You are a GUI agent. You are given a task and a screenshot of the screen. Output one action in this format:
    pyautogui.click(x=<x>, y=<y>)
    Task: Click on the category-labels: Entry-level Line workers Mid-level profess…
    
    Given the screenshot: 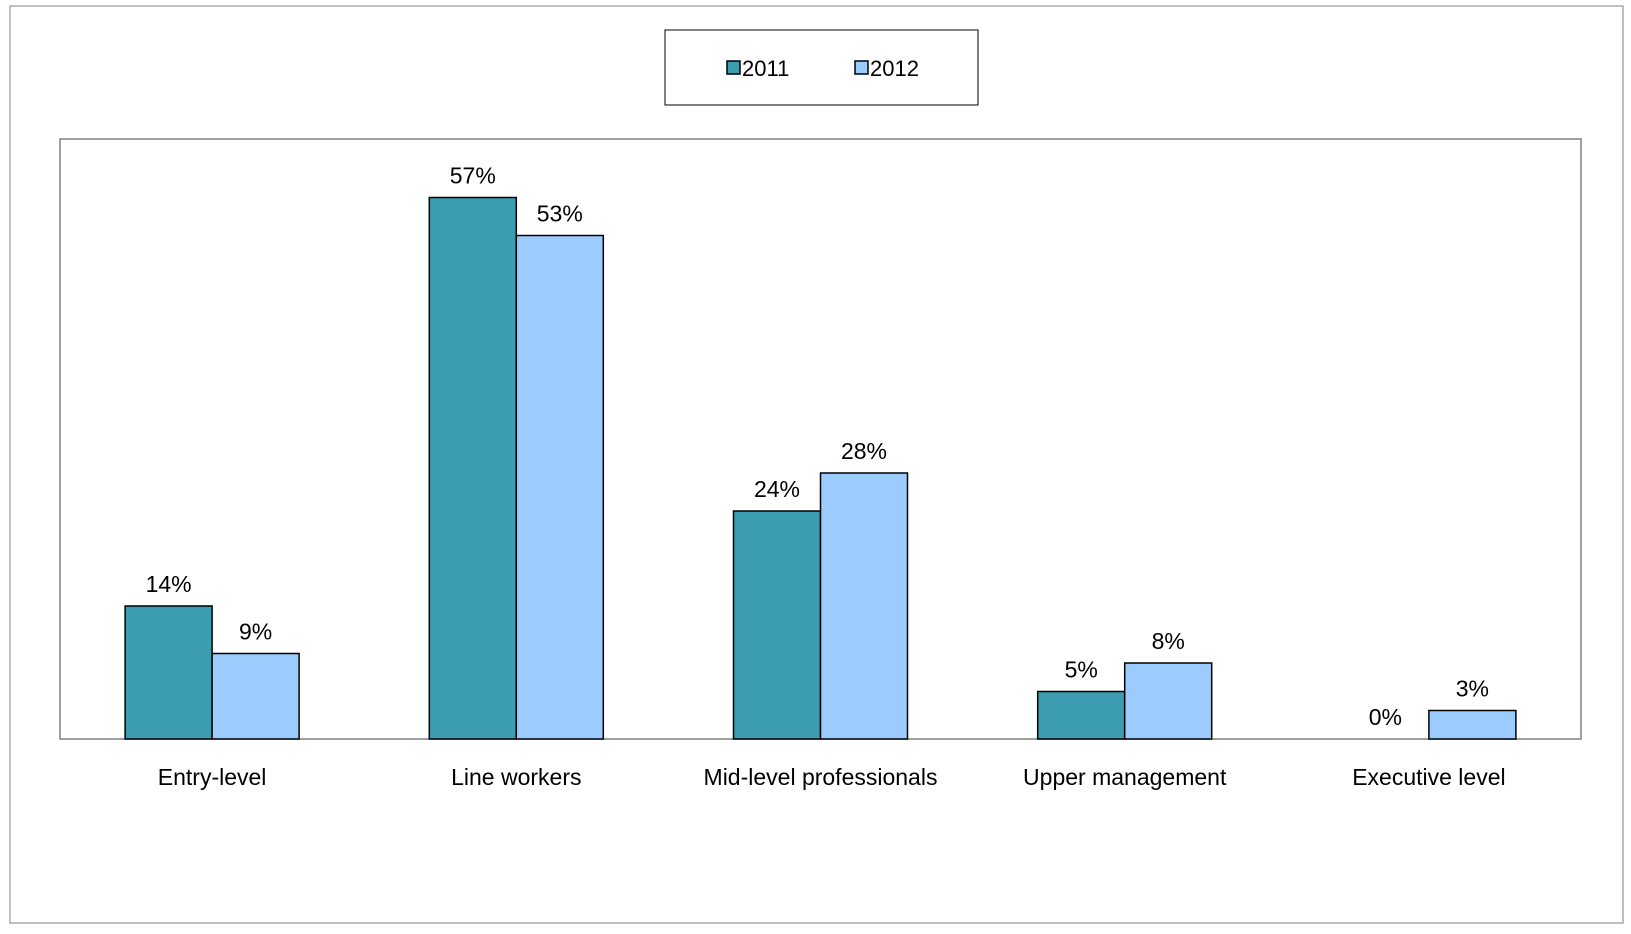 What is the action you would take?
    pyautogui.click(x=832, y=777)
    